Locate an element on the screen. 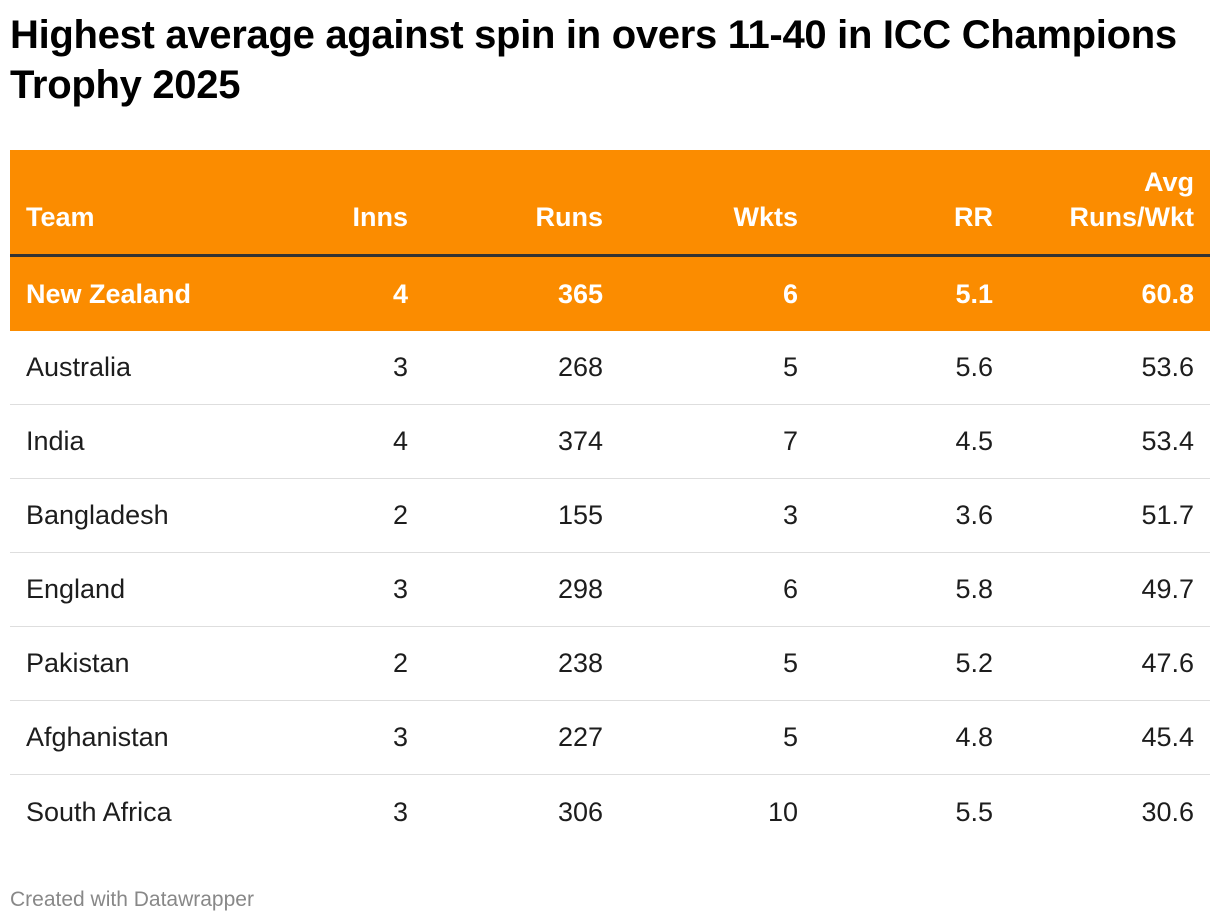 This screenshot has width=1220, height=924. cell-avg: 47.6 is located at coordinates (1167, 663).